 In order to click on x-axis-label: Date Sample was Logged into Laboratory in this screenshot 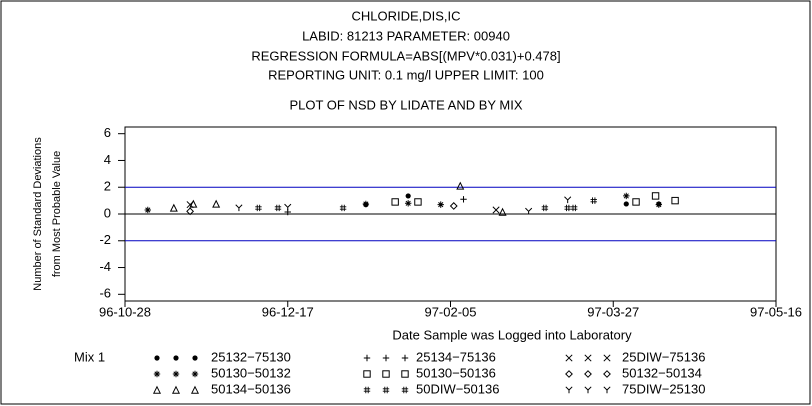, I will do `click(512, 334)`.